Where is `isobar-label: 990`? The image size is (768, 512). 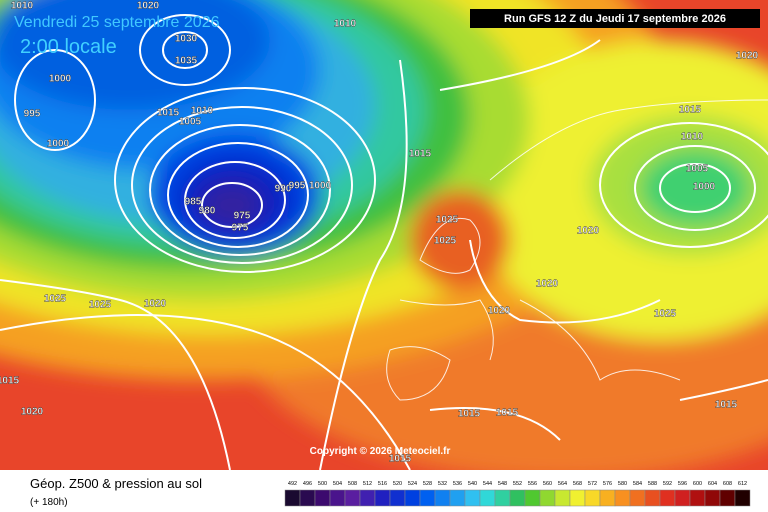
isobar-label: 990 is located at coordinates (283, 189).